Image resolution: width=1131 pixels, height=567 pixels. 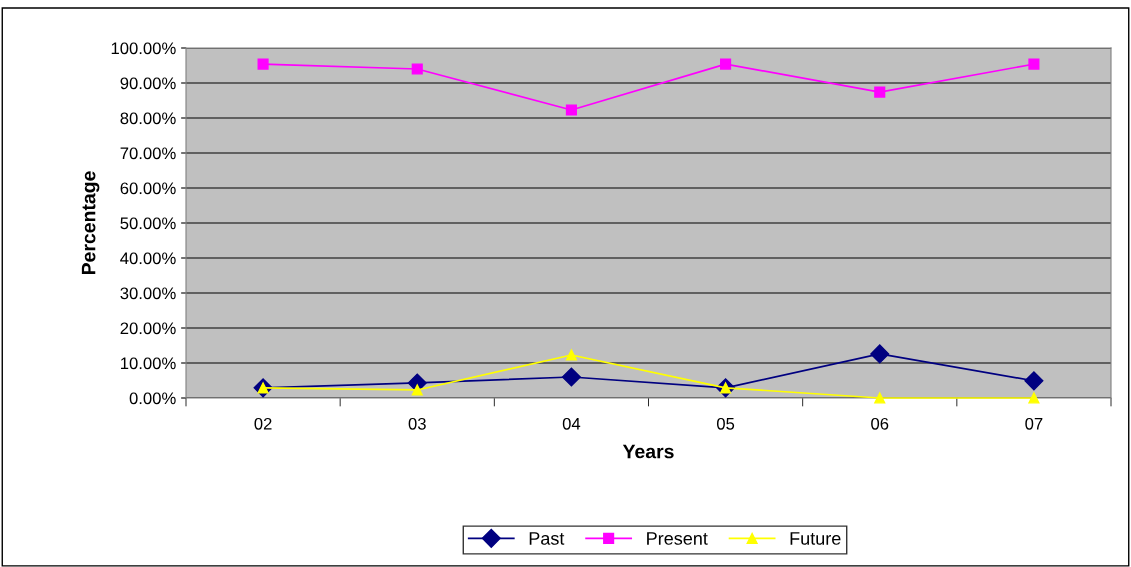 I want to click on x-tick-label: 06, so click(x=880, y=423).